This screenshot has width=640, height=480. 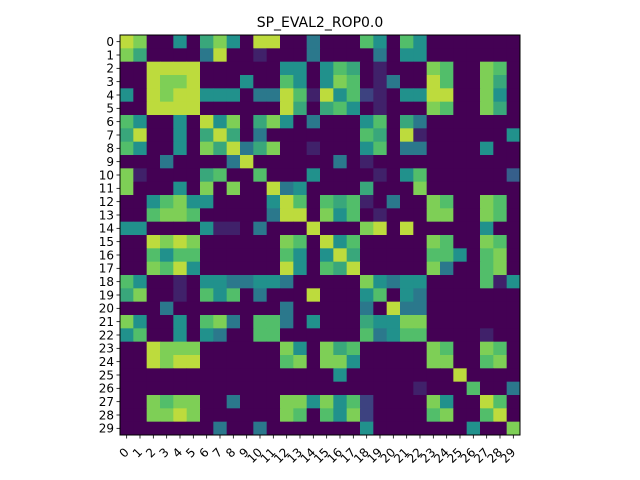 What do you see at coordinates (137, 452) in the screenshot?
I see `x-tick-label: 1` at bounding box center [137, 452].